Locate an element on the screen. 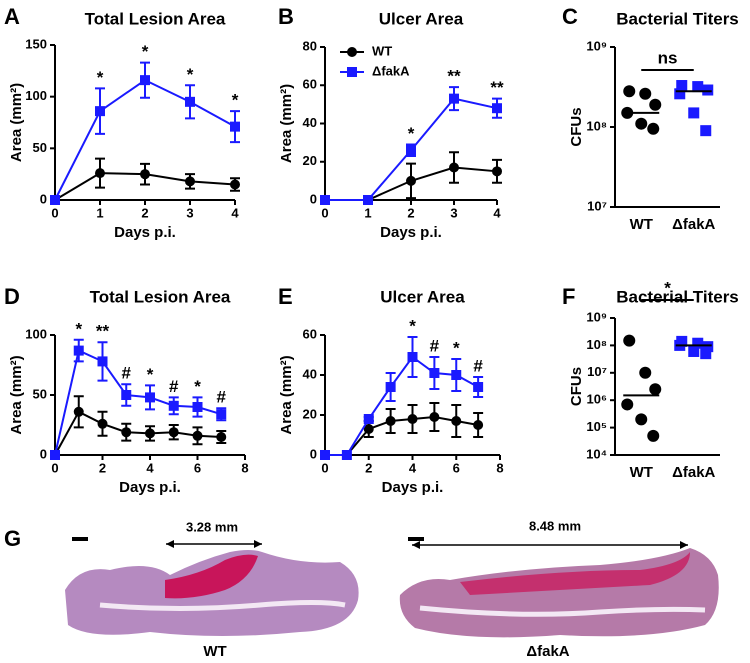 The width and height of the screenshot is (750, 663). panel-letter: E is located at coordinates (285, 296).